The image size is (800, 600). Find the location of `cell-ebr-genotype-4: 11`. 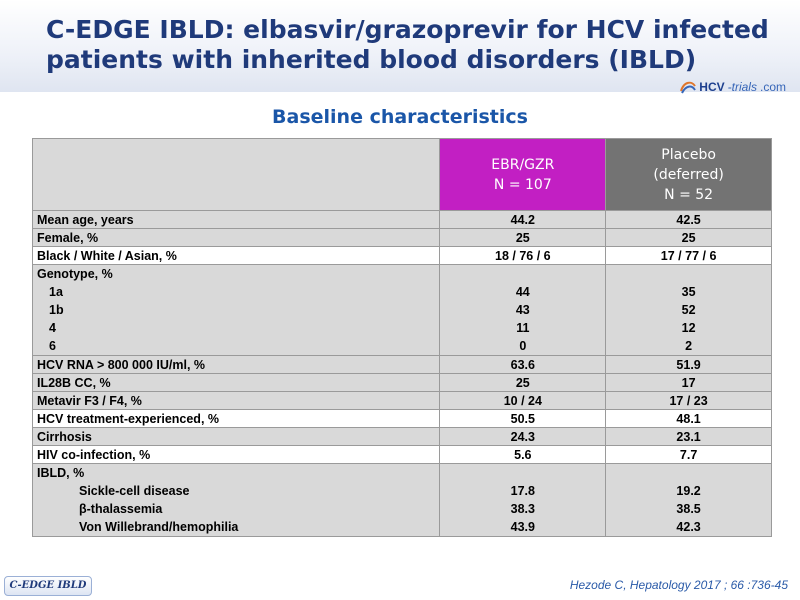

cell-ebr-genotype-4: 11 is located at coordinates (523, 328).